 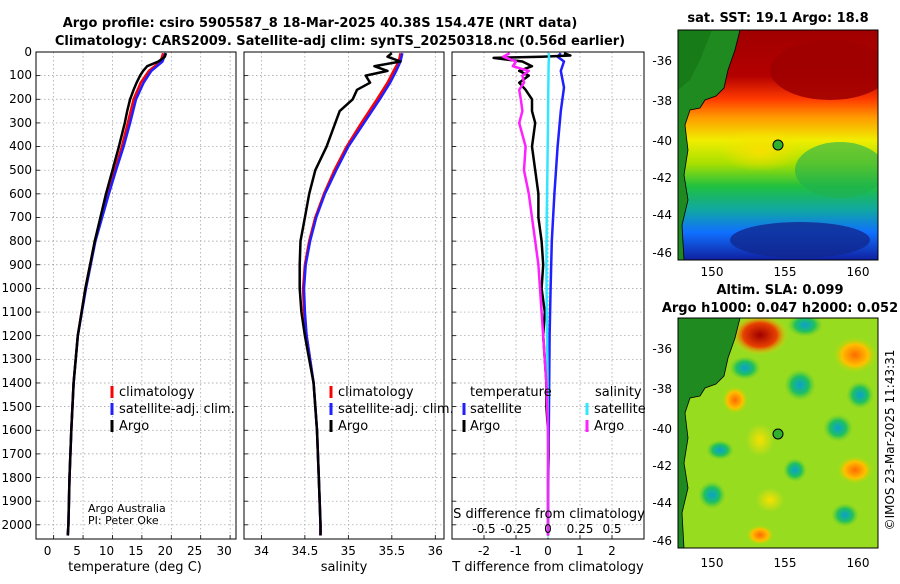 I want to click on credit-line2: PI: Peter Oke, so click(x=123, y=520).